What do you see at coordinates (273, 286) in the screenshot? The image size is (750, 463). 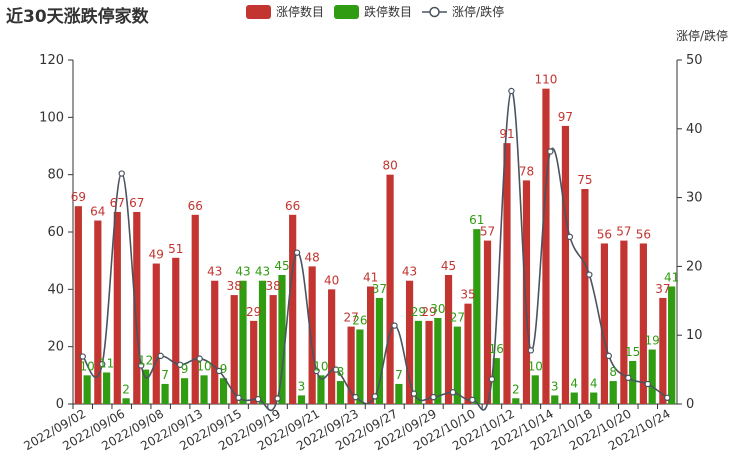 I see `data-label-limit-up: 38` at bounding box center [273, 286].